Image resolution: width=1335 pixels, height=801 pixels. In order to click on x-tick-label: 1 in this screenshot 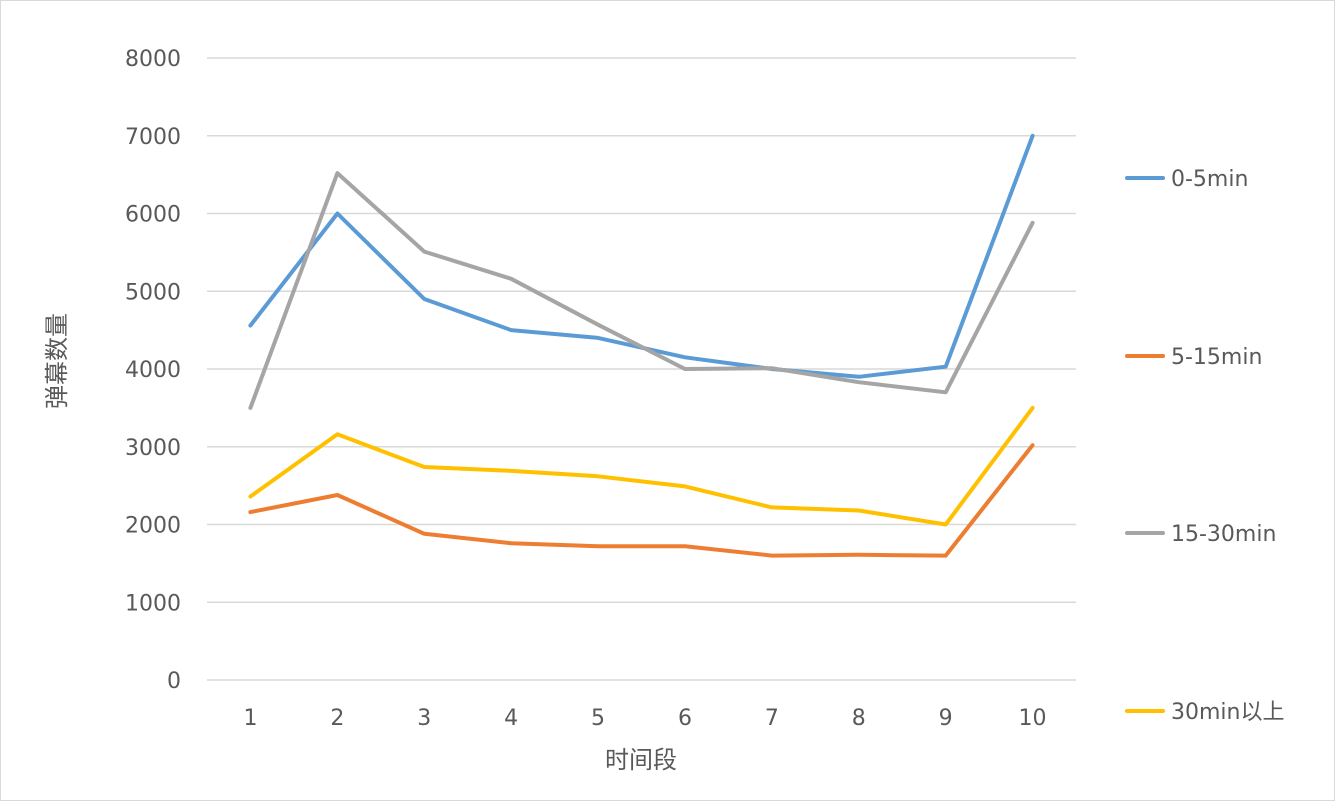, I will do `click(250, 718)`.